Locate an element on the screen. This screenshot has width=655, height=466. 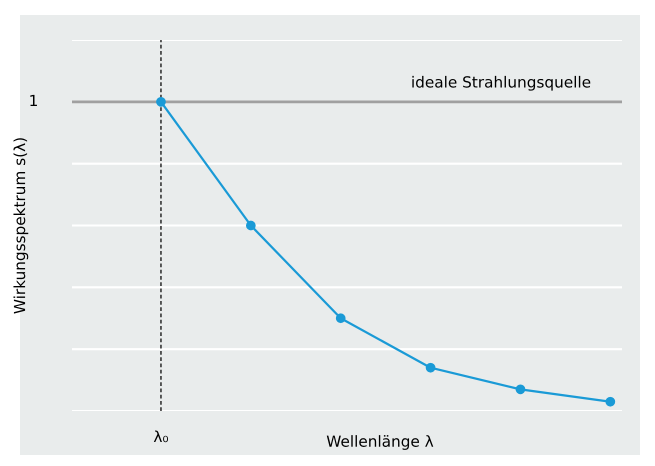
y-axis-title: Wirkungsspektrum s(λ) is located at coordinates (20, 226).